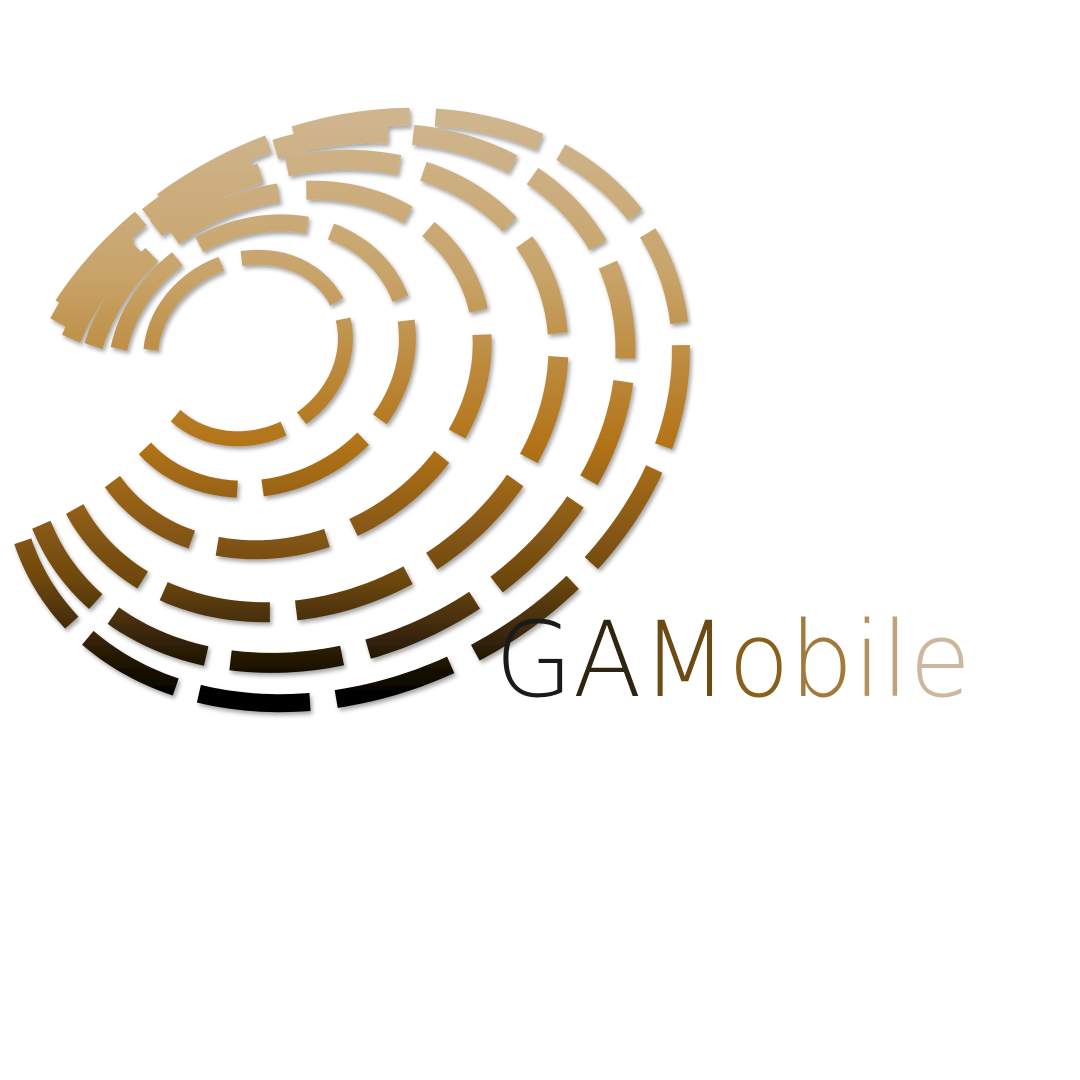  I want to click on wordmark-letter: M, so click(685, 660).